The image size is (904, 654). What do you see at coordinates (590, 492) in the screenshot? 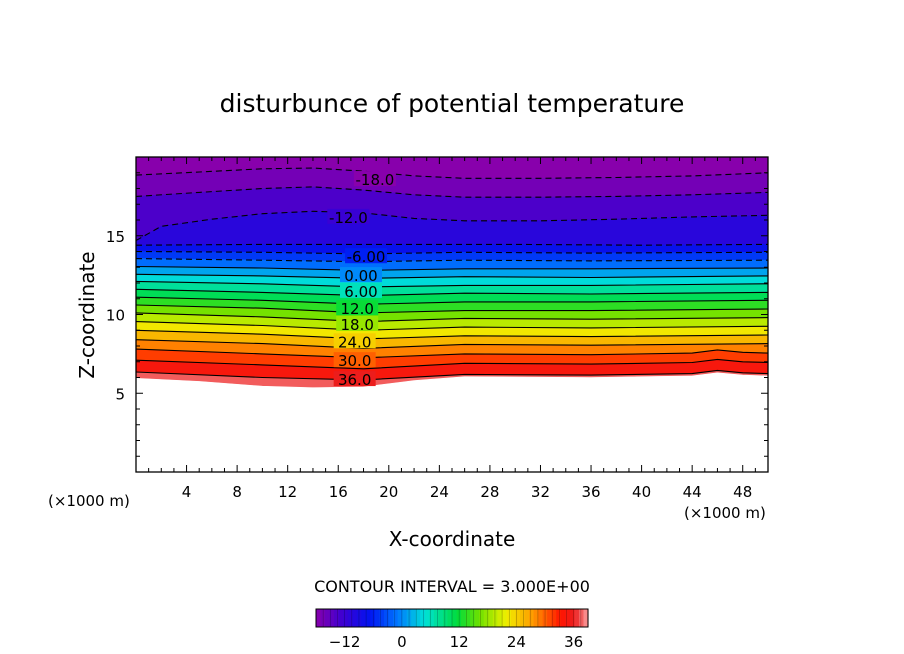
I see `x-tick-label: 36` at bounding box center [590, 492].